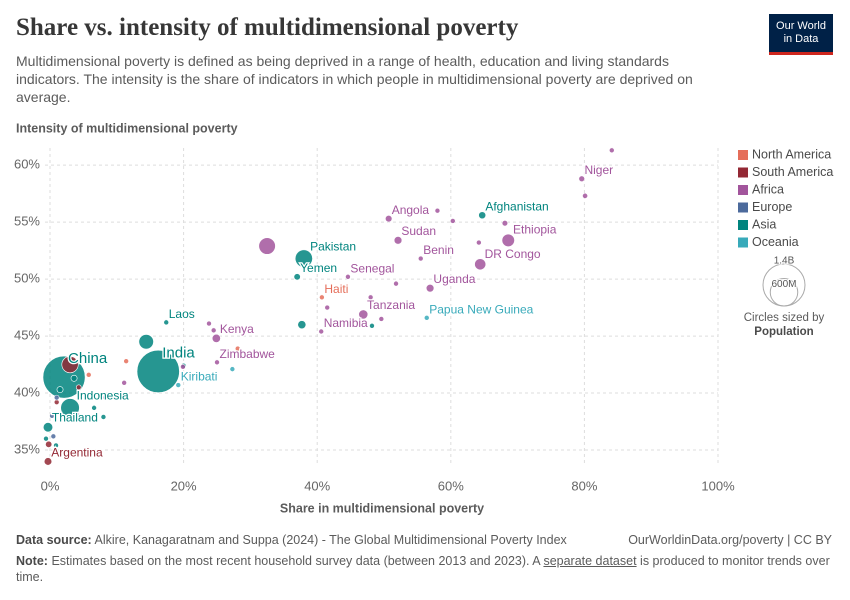 The height and width of the screenshot is (600, 850). What do you see at coordinates (730, 540) in the screenshot?
I see `credit: OurWorldinData.org/poverty | CC BY` at bounding box center [730, 540].